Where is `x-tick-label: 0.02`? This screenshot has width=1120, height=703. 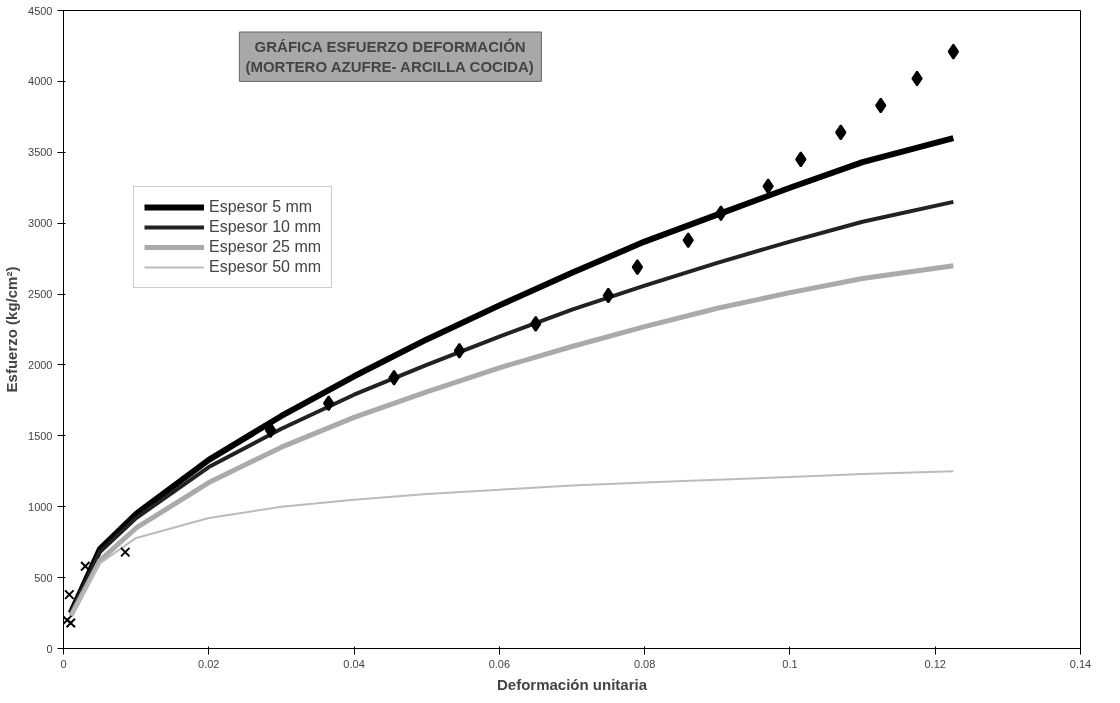
x-tick-label: 0.02 is located at coordinates (209, 663).